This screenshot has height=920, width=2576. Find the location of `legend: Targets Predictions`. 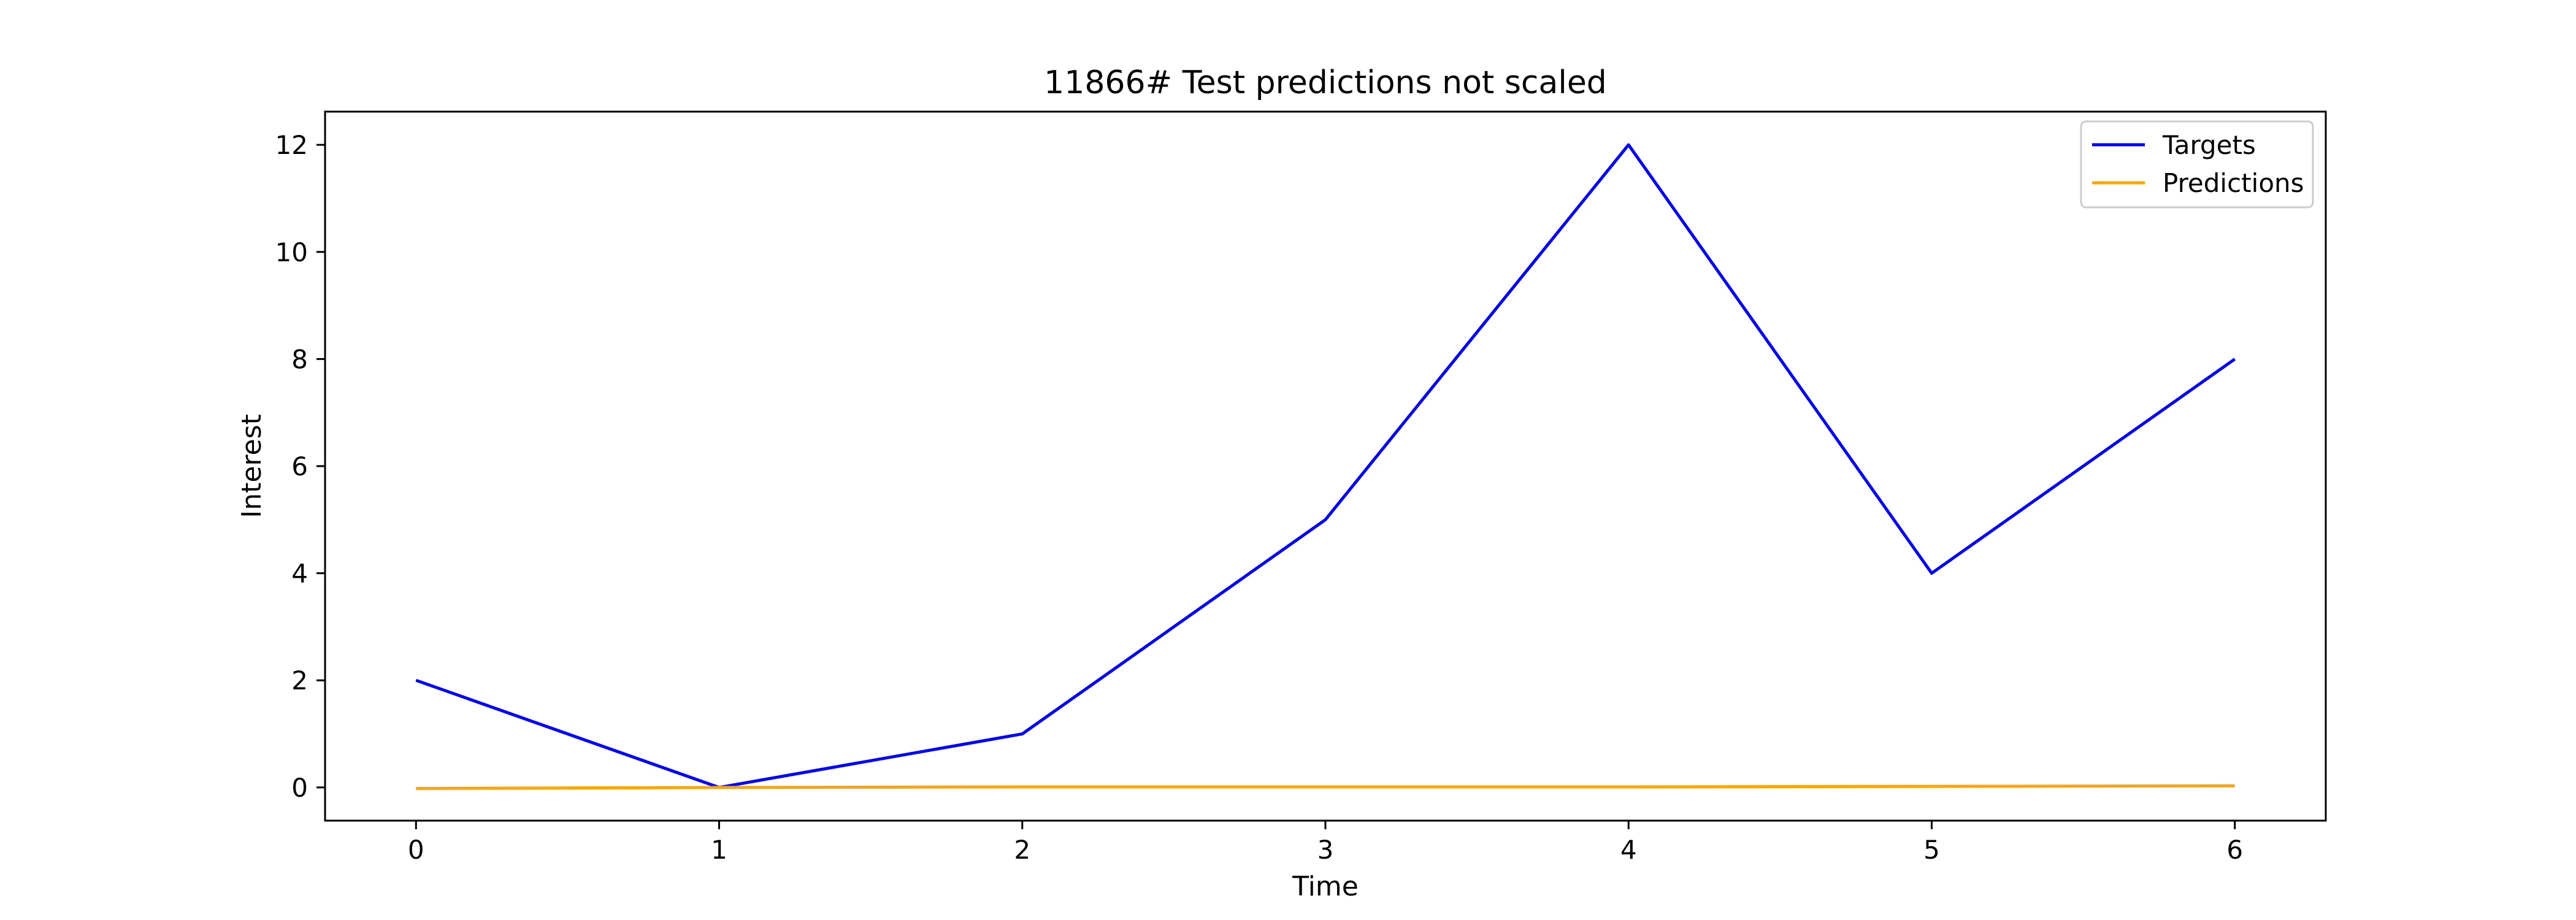

legend: Targets Predictions is located at coordinates (2197, 164).